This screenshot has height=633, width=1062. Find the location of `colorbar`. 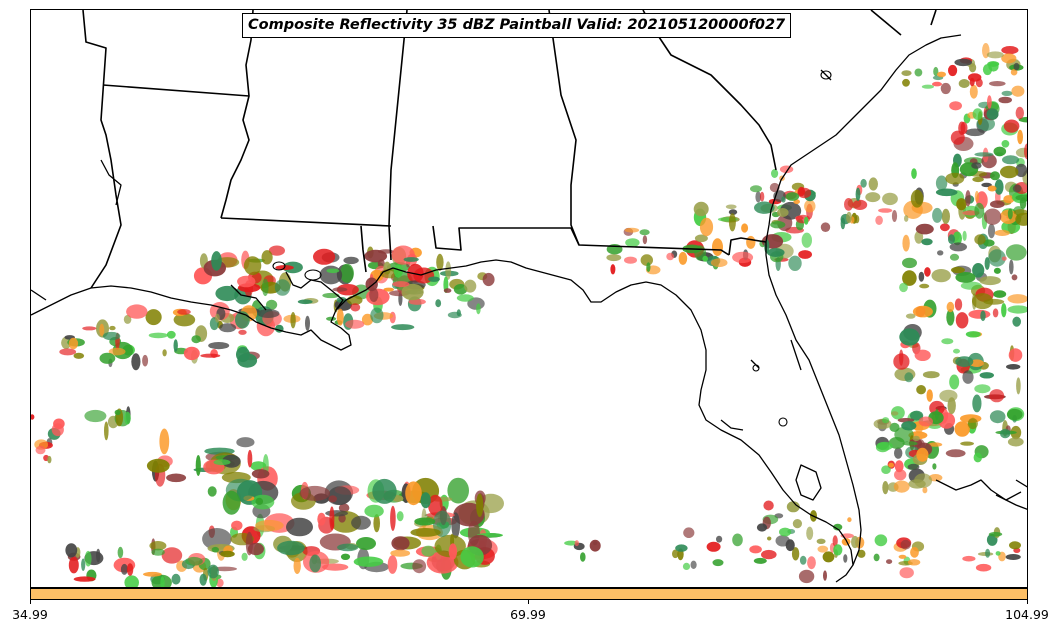

colorbar is located at coordinates (529, 594).